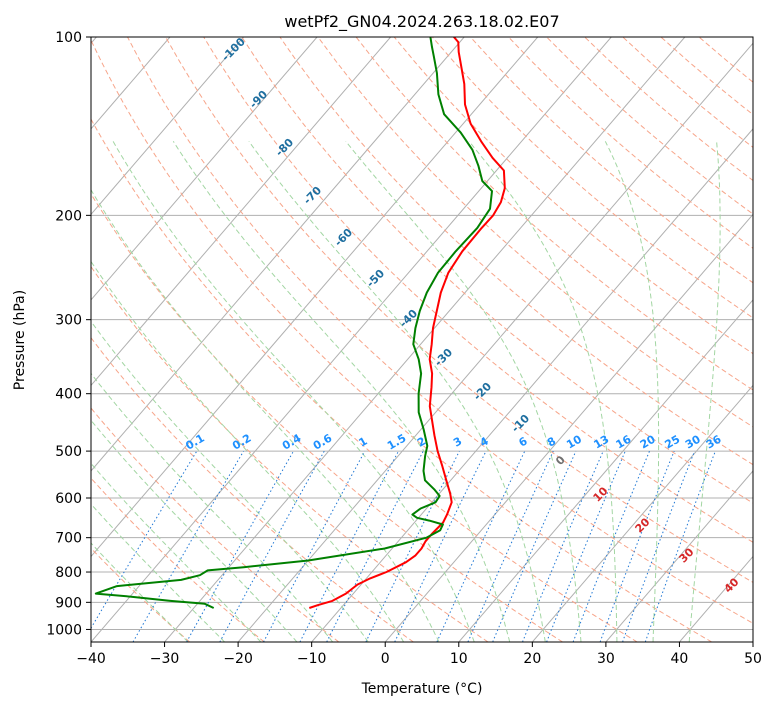  Describe the element at coordinates (532, 659) in the screenshot. I see `x-tick-label: 20` at that location.